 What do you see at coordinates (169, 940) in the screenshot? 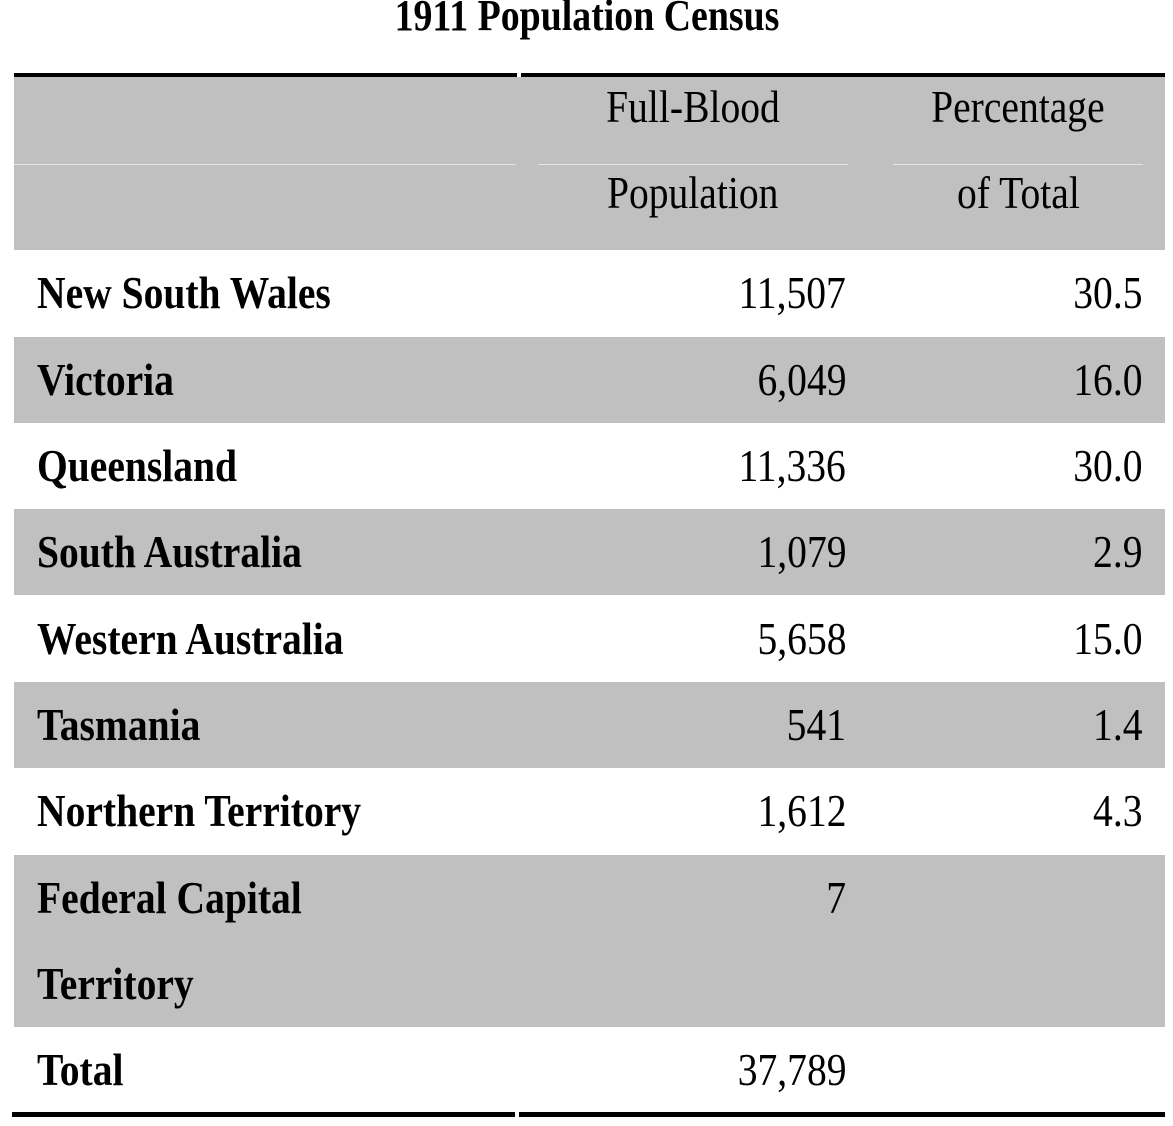
I see `region-cell: Federal Capital Territory` at bounding box center [169, 940].